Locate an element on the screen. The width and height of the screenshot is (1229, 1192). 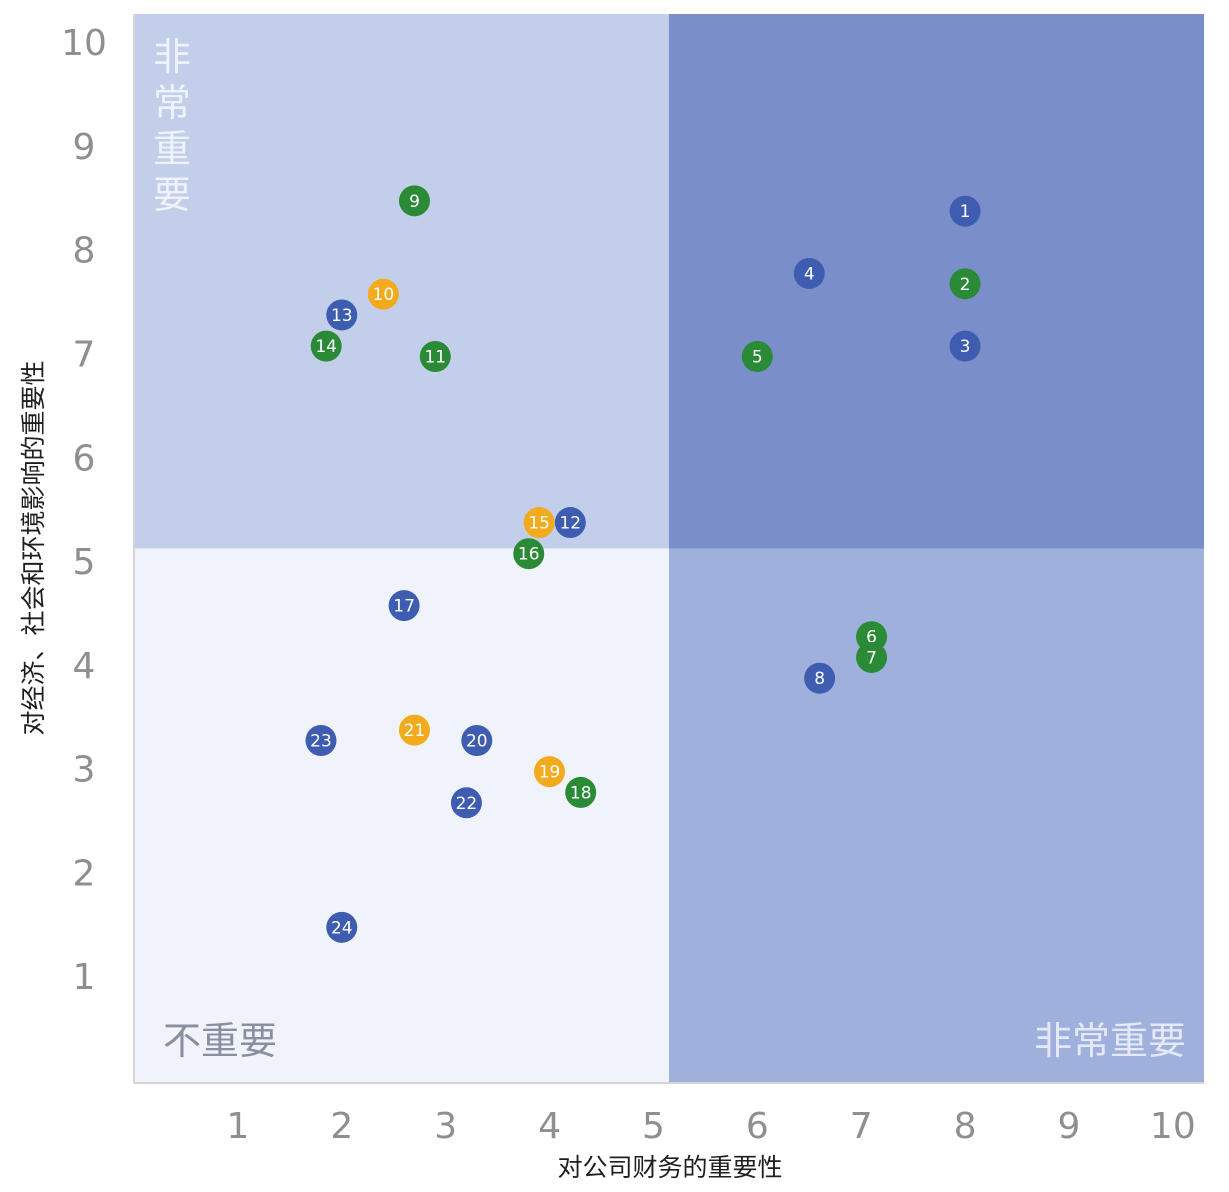
data-point: 5 is located at coordinates (757, 356).